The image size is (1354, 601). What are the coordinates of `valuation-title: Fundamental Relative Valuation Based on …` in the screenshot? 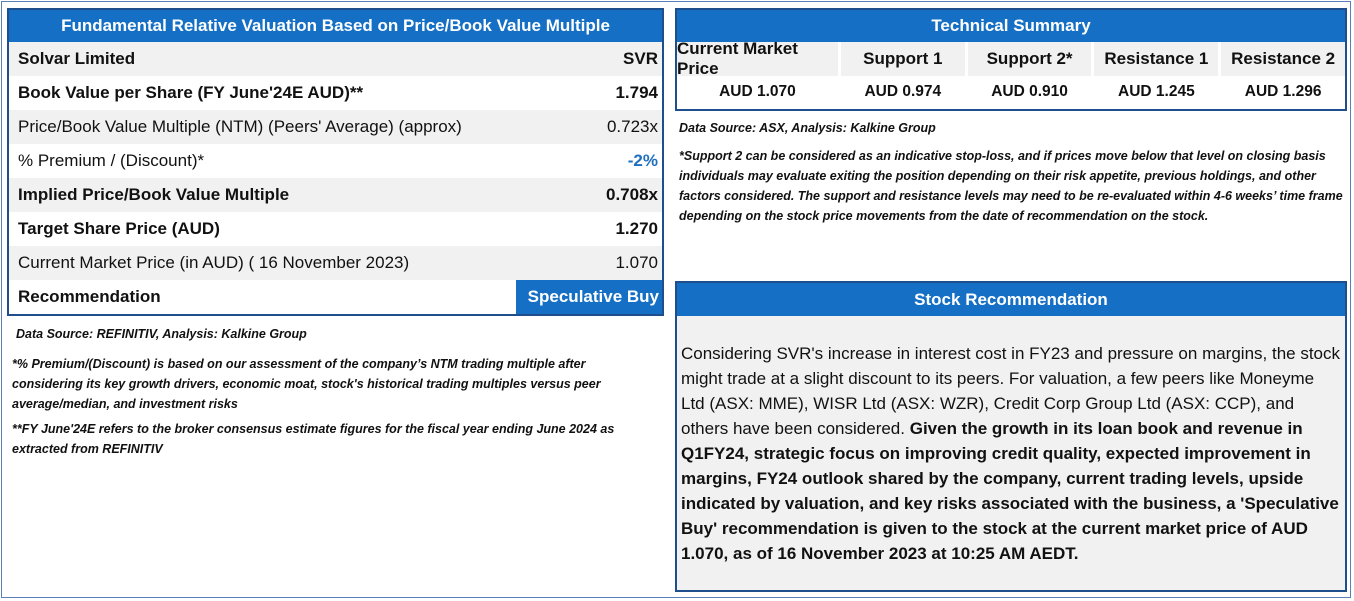 It's located at (335, 26).